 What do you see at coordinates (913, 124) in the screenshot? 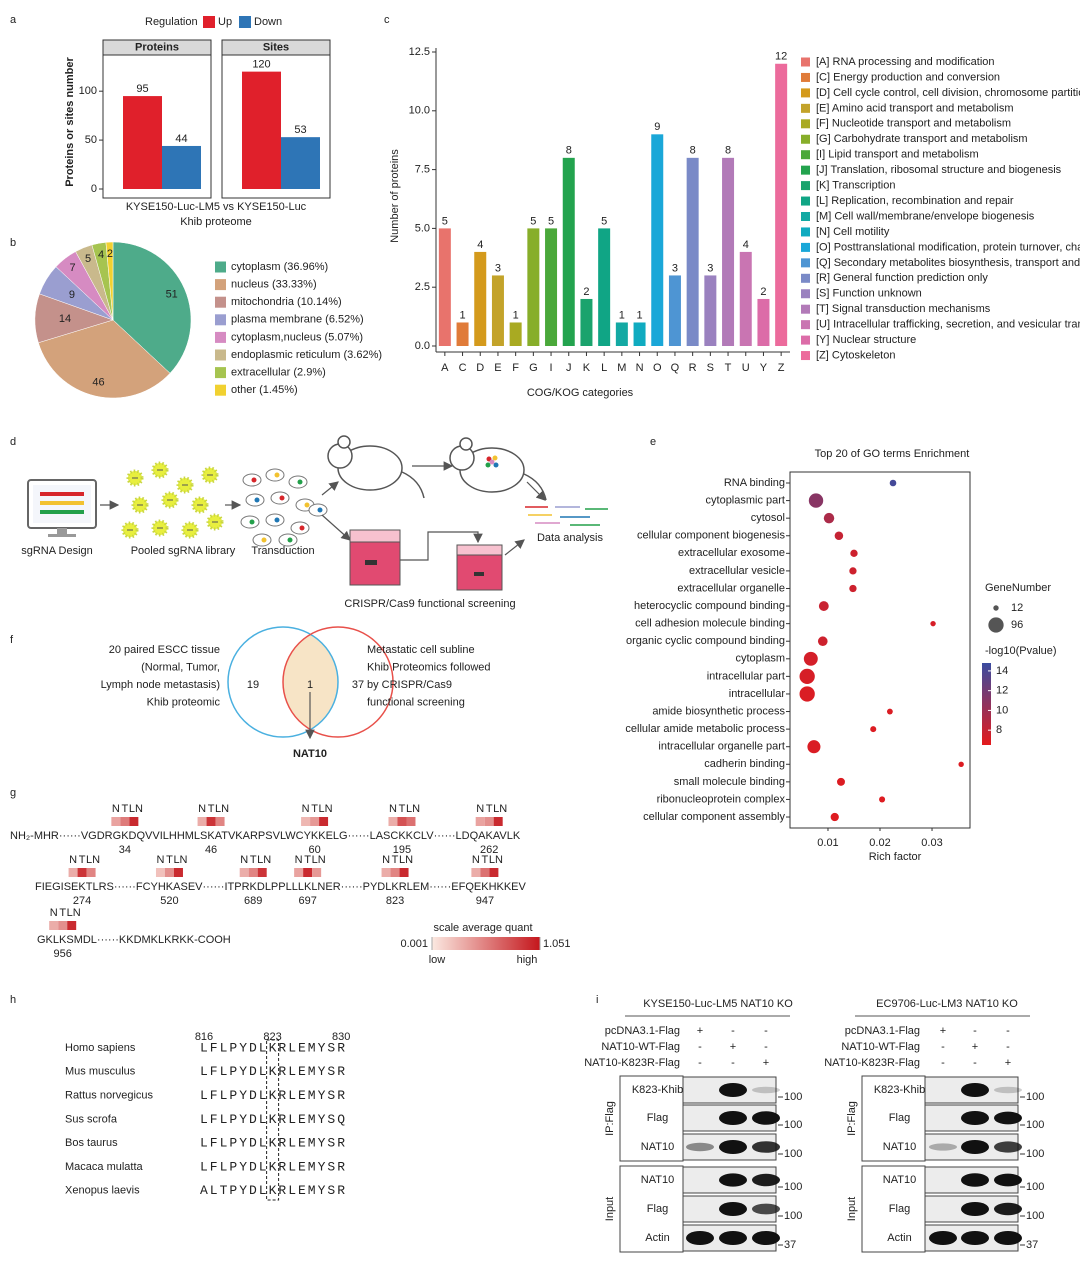
I see `legend-label: [F] Nucleotide transport and metabolism` at bounding box center [913, 124].